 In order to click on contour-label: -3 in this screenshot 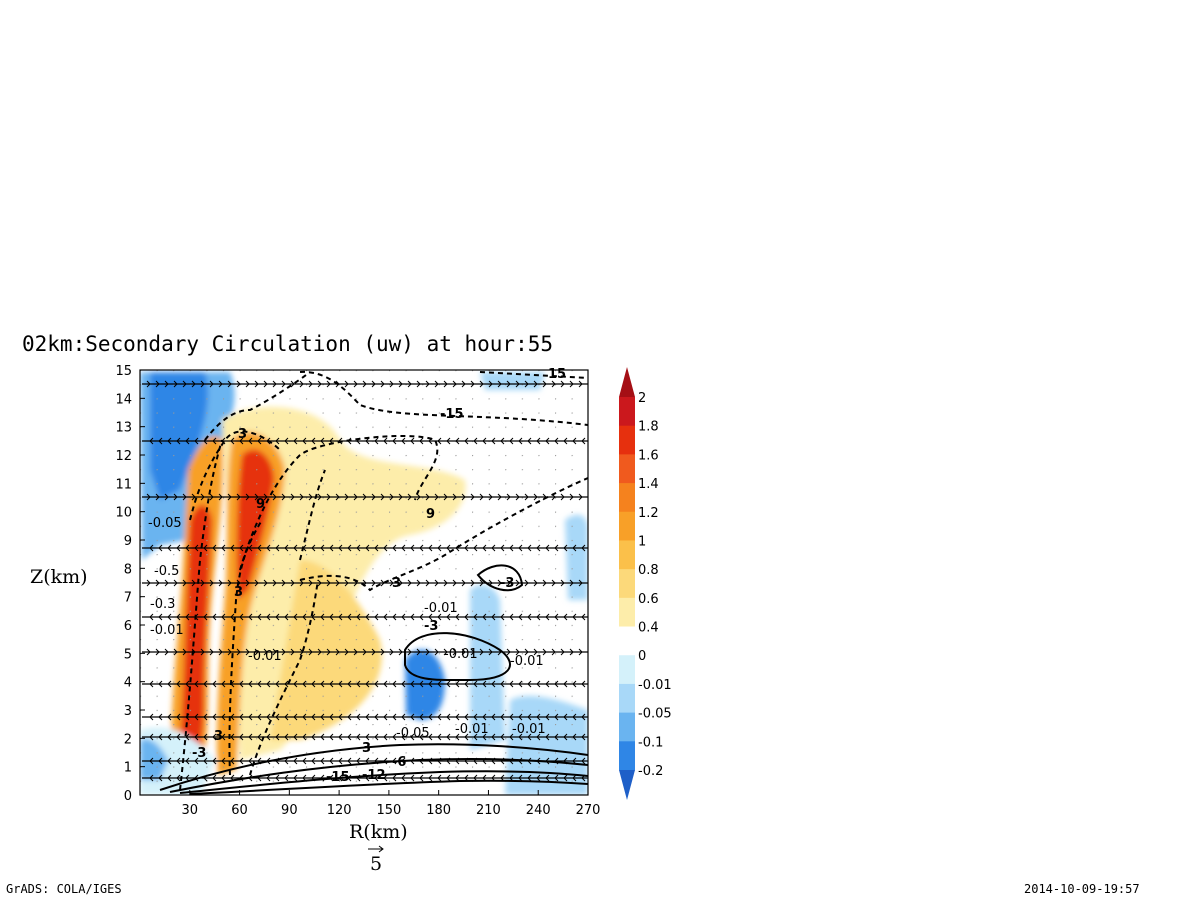, I will do `click(507, 583)`.